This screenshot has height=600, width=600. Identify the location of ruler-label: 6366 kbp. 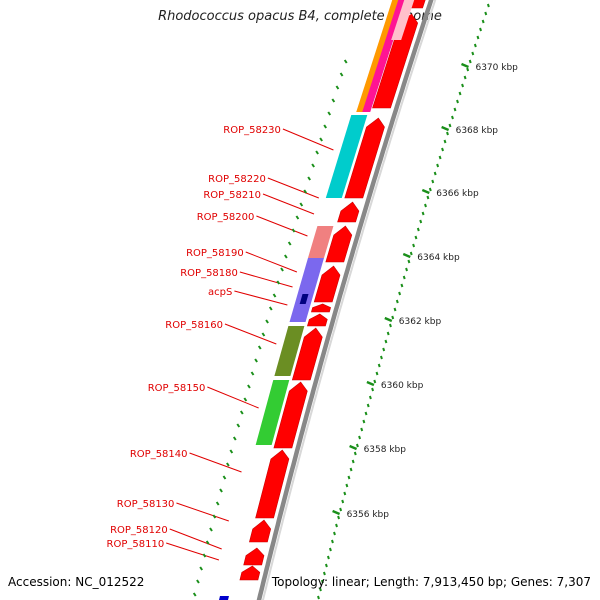
(457, 194).